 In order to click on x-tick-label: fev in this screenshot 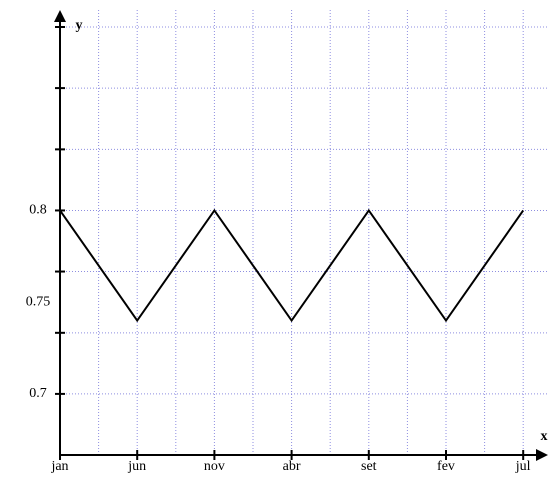, I will do `click(446, 466)`.